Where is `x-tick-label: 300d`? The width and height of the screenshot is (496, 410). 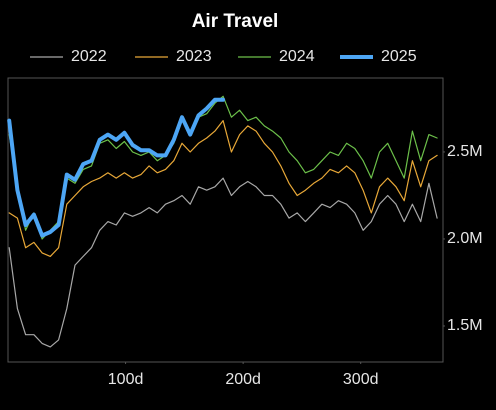
x-tick-label: 300d is located at coordinates (361, 379).